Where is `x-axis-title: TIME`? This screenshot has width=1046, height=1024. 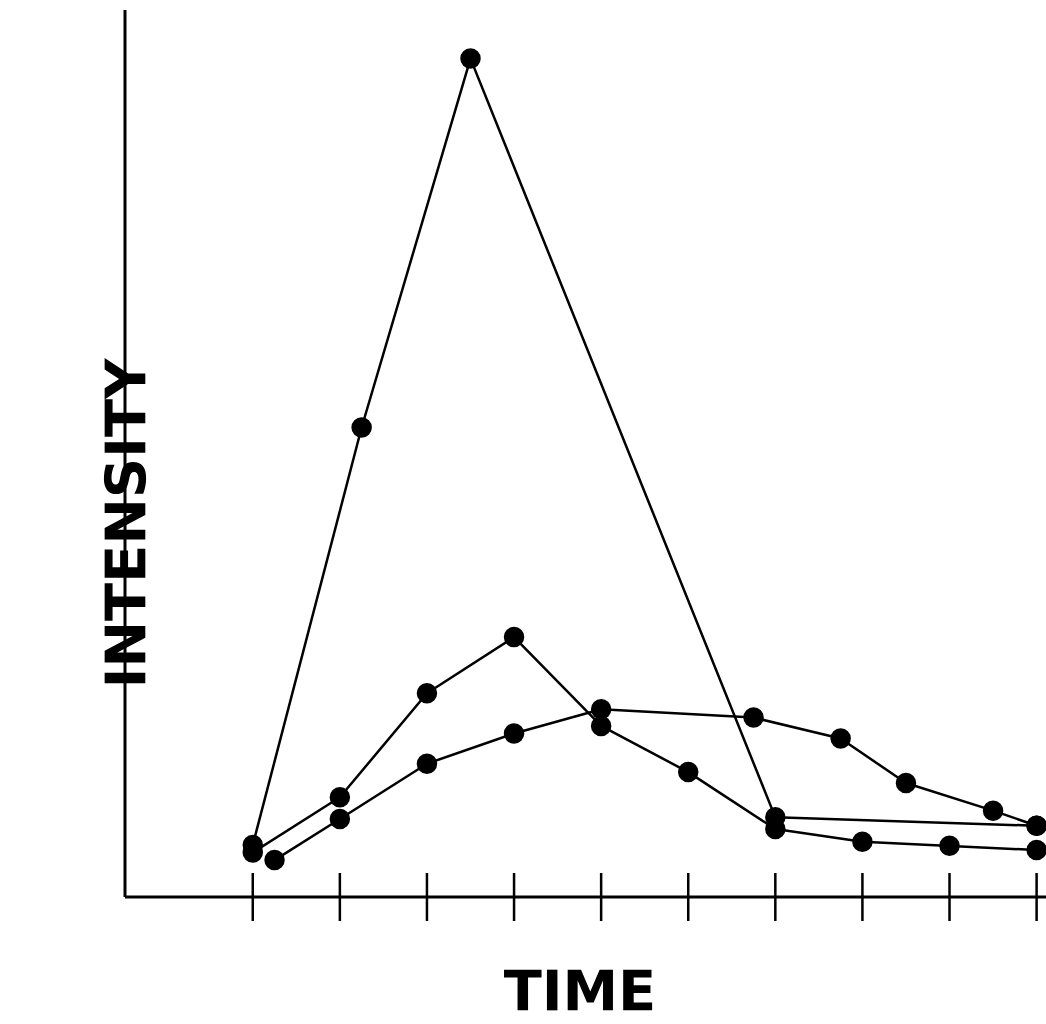
x-axis-title: TIME is located at coordinates (578, 990).